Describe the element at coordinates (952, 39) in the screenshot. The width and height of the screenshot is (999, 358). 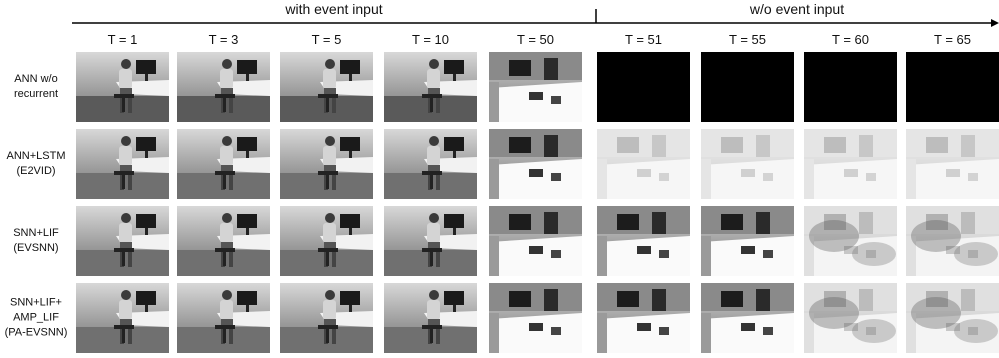
I see `column-label: T = 65` at that location.